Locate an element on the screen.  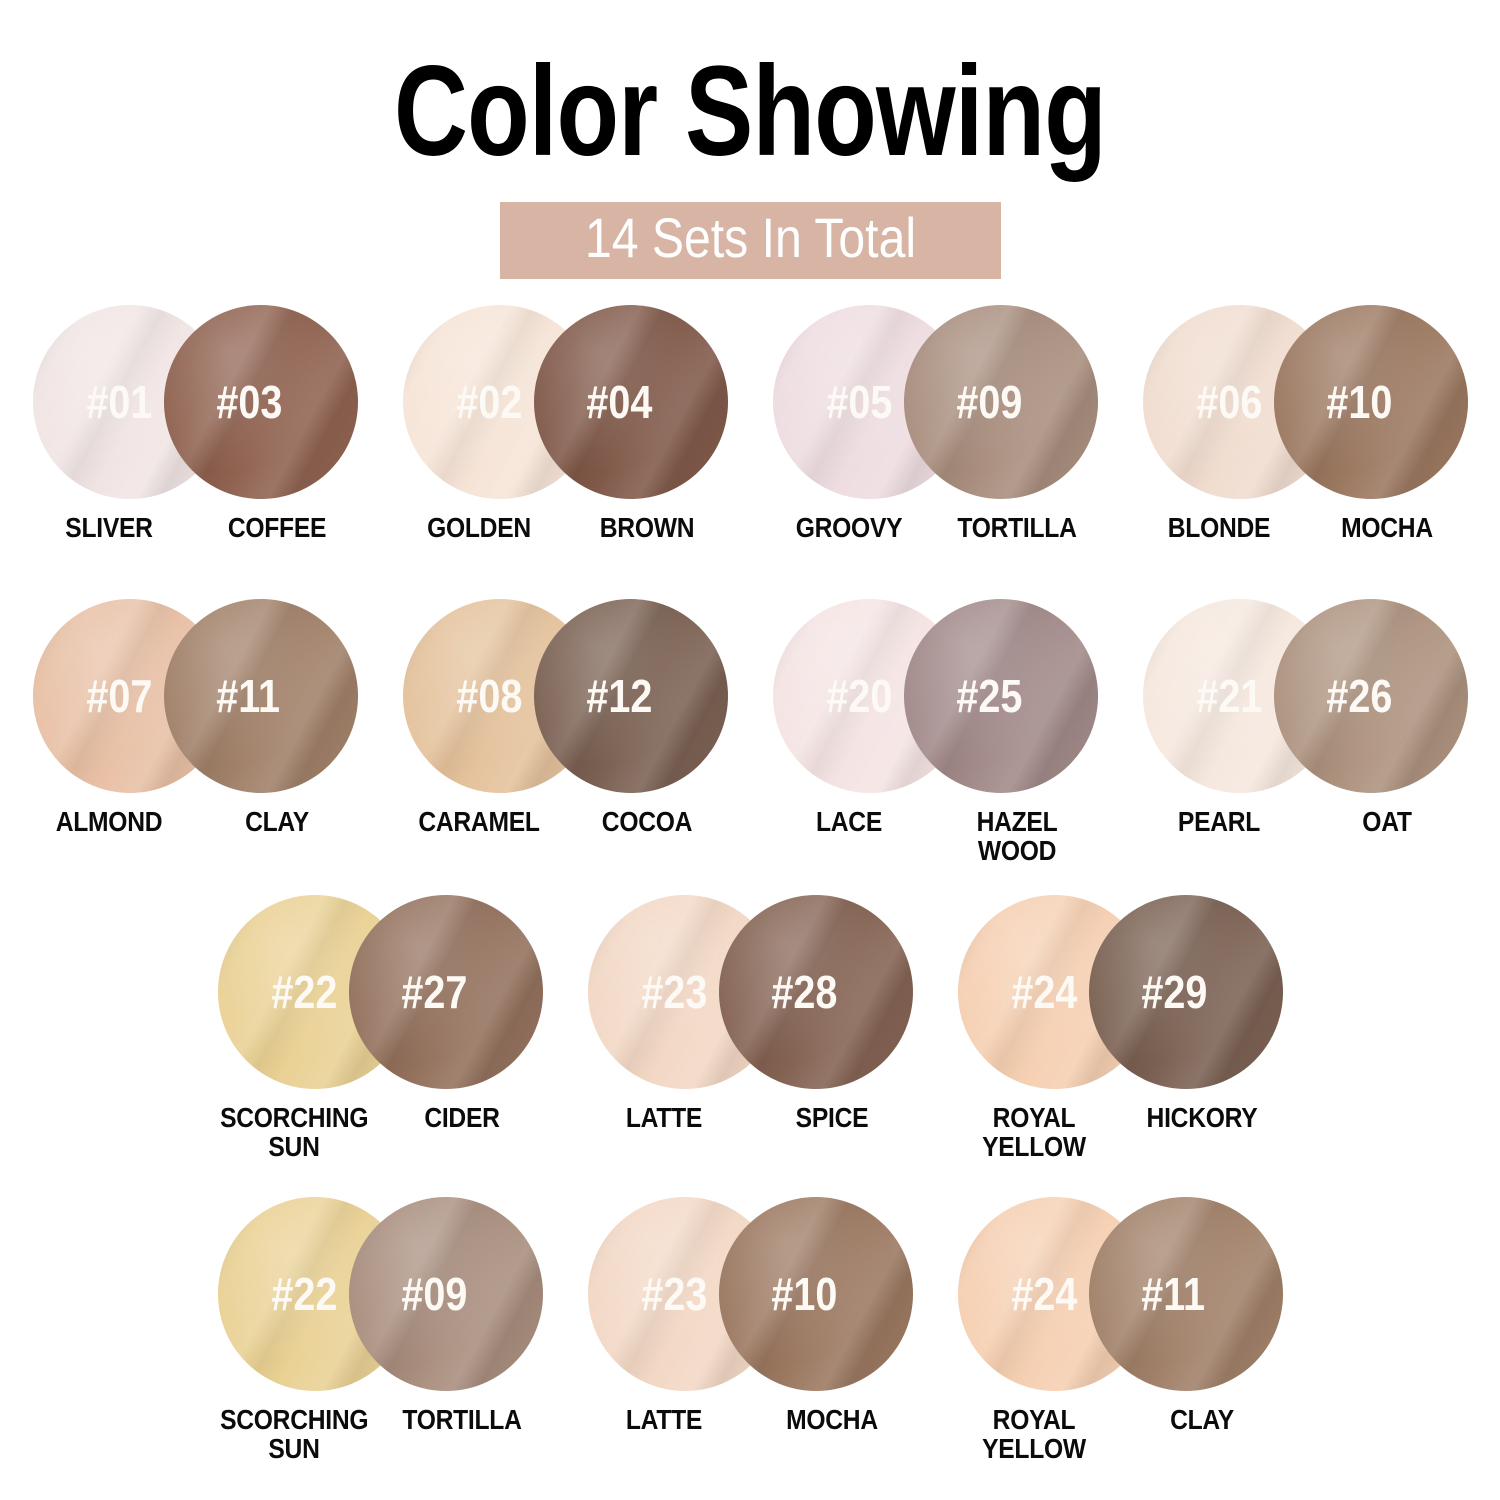
shade-name-right: CLAY is located at coordinates (1202, 1419).